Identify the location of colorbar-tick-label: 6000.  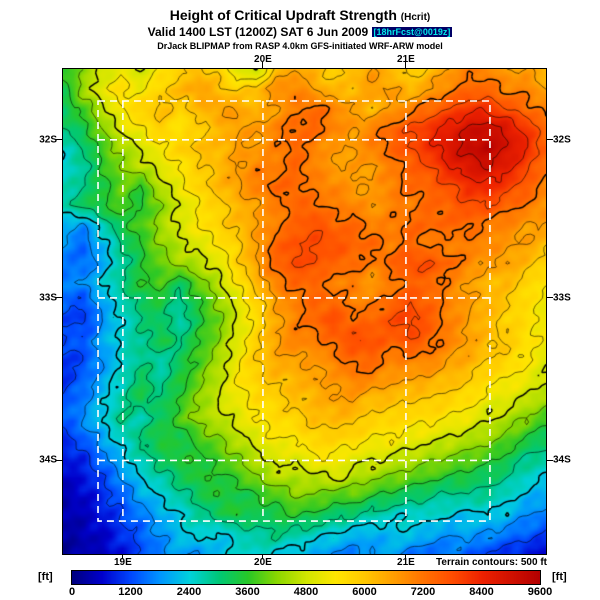
(364, 592).